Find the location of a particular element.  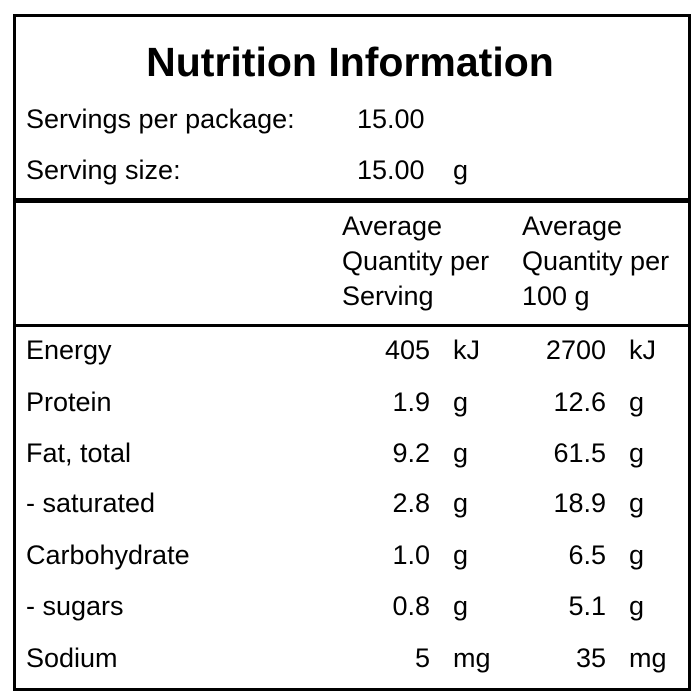

per-serving-unit: mg is located at coordinates (472, 658).